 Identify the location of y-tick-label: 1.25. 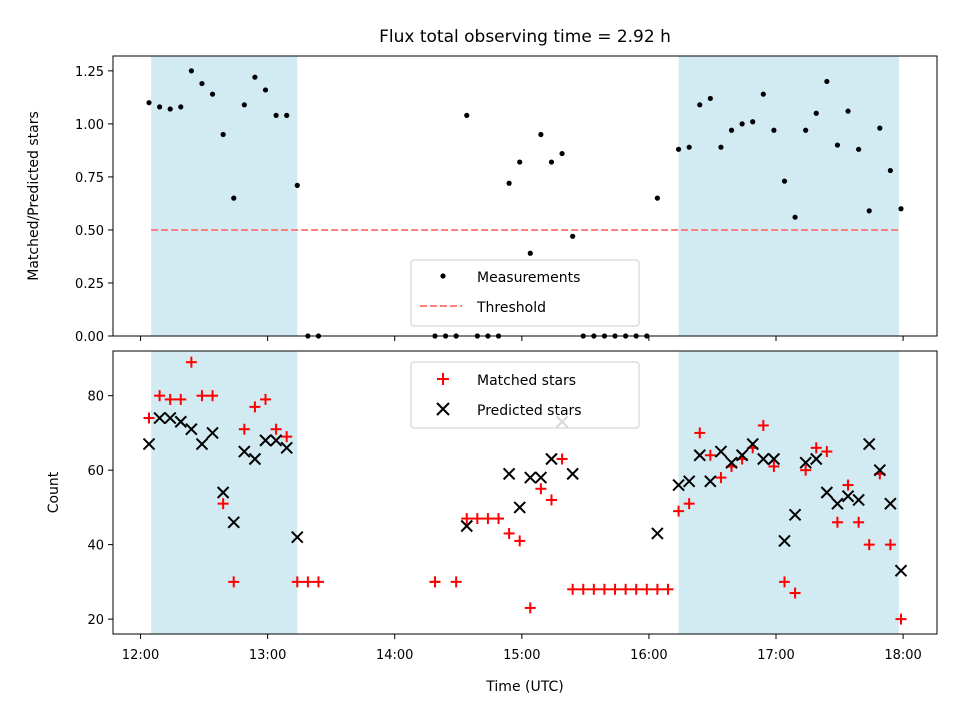
(89, 72).